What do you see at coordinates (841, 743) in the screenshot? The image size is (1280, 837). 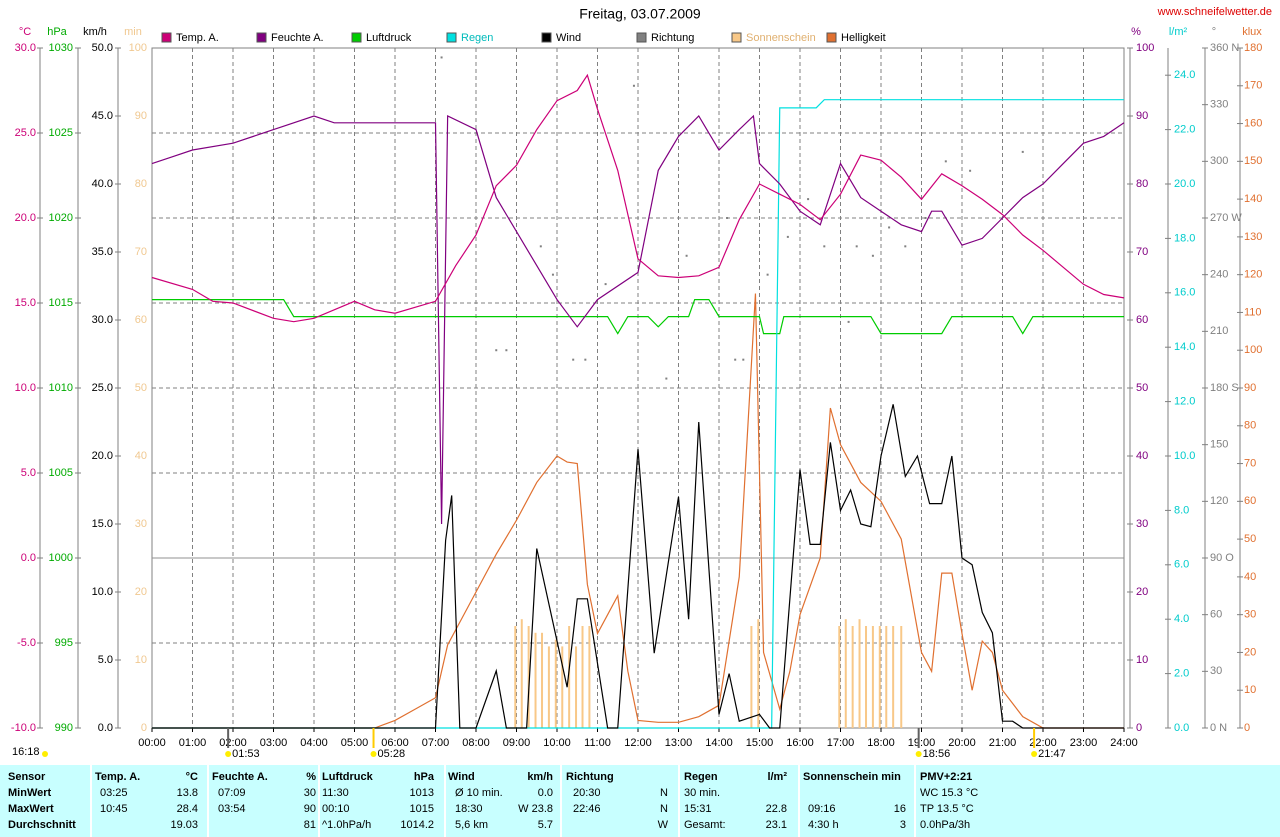 I see `x-tick-label: 17:00` at bounding box center [841, 743].